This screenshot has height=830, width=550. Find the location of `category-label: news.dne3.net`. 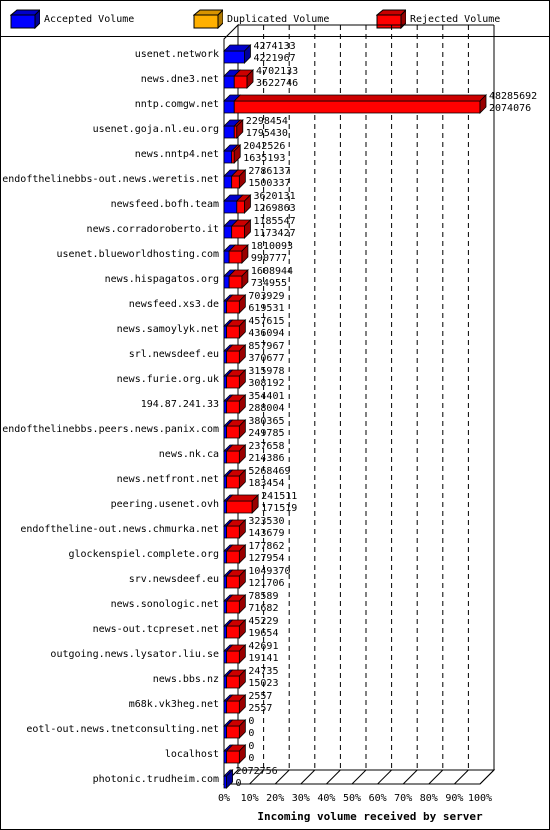

category-label: news.dne3.net is located at coordinates (180, 79).